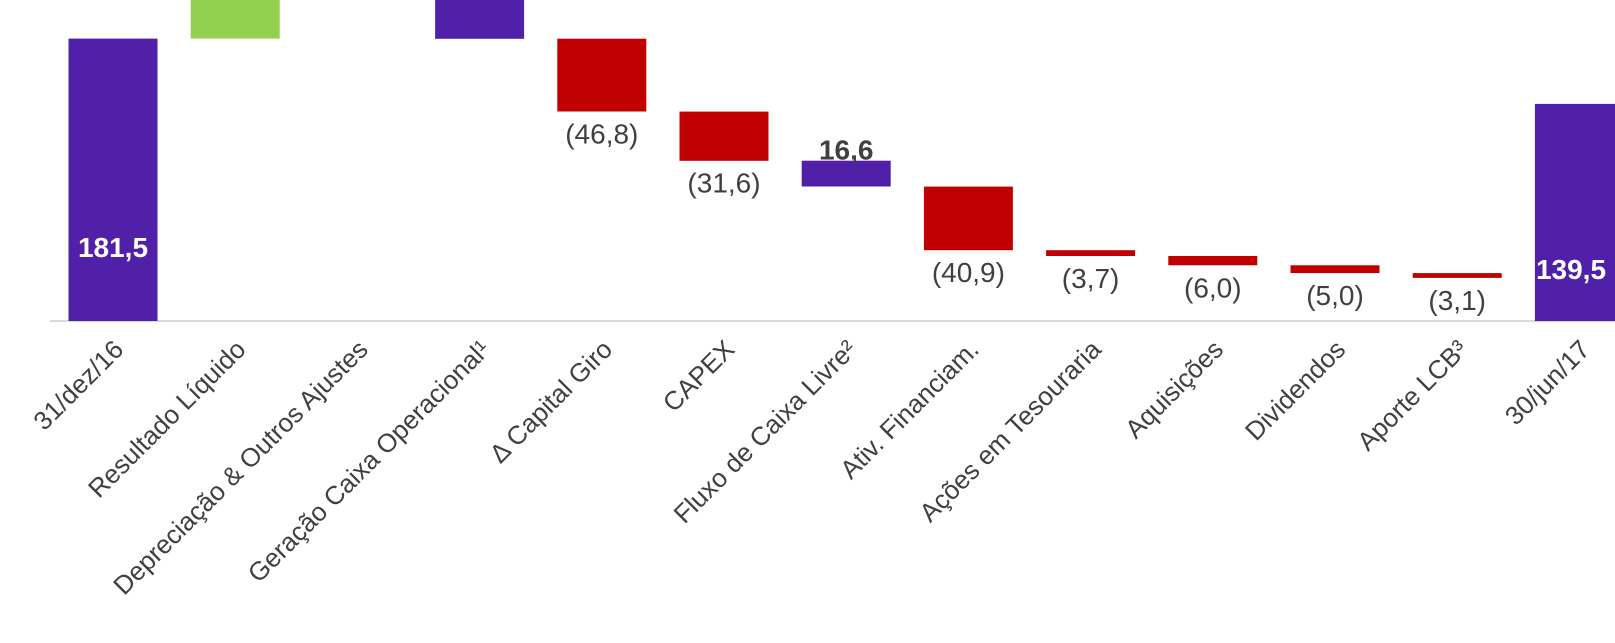 This screenshot has width=1615, height=643. What do you see at coordinates (240, 467) in the screenshot?
I see `category-label-depreciacao-outros-ajustes: Depreciação & Outros Ajustes` at bounding box center [240, 467].